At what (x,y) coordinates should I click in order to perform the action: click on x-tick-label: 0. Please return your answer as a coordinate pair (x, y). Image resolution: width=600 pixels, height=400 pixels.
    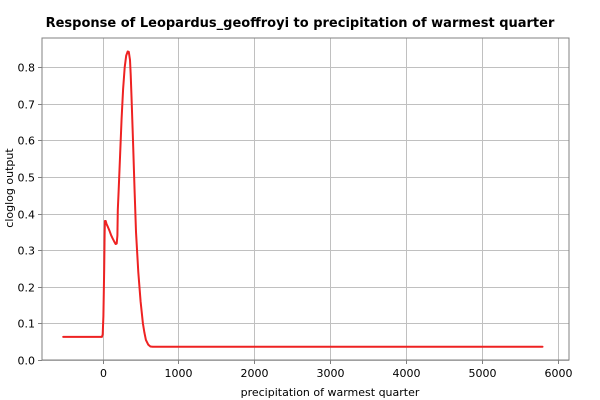
    Looking at the image, I should click on (103, 373).